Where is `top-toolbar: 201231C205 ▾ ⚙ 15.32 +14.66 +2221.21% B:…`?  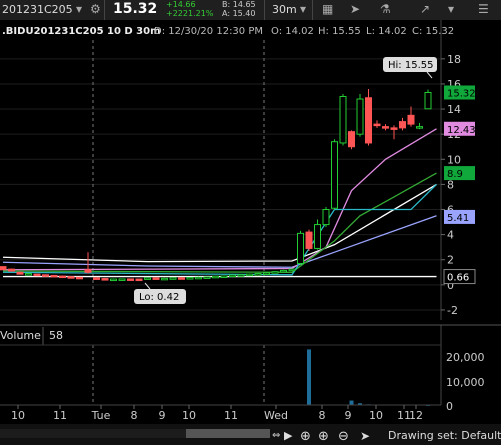 top-toolbar: 201231C205 ▾ ⚙ 15.32 +14.66 +2221.21% B:… is located at coordinates (250, 10).